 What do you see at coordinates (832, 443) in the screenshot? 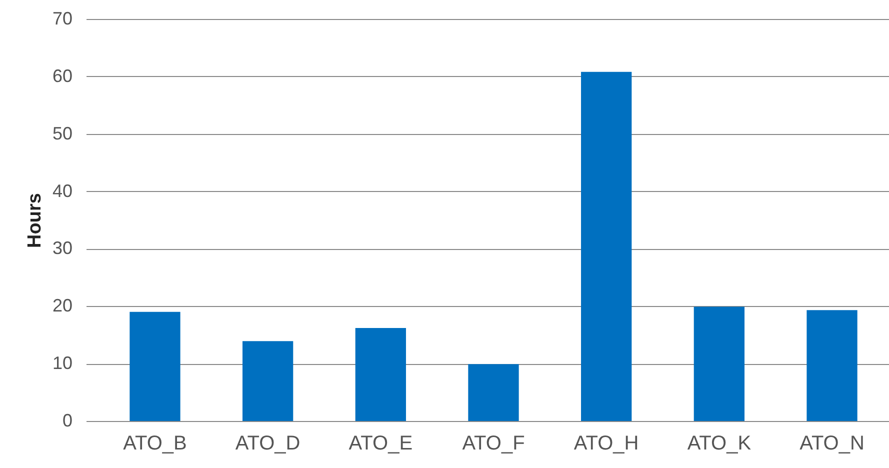
I see `x-tick-label: ATO_N` at bounding box center [832, 443].